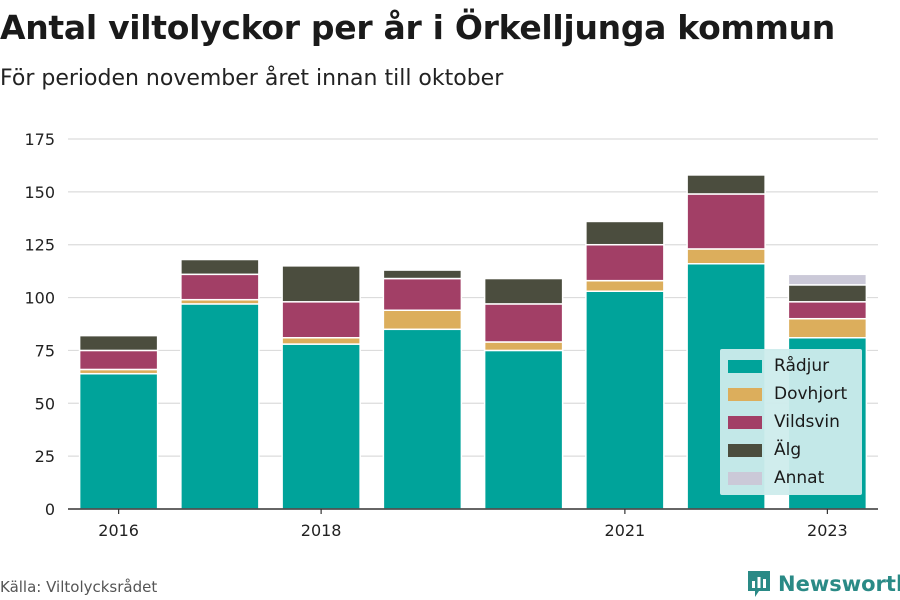  Describe the element at coordinates (39, 245) in the screenshot. I see `y-tick-label: 125` at that location.